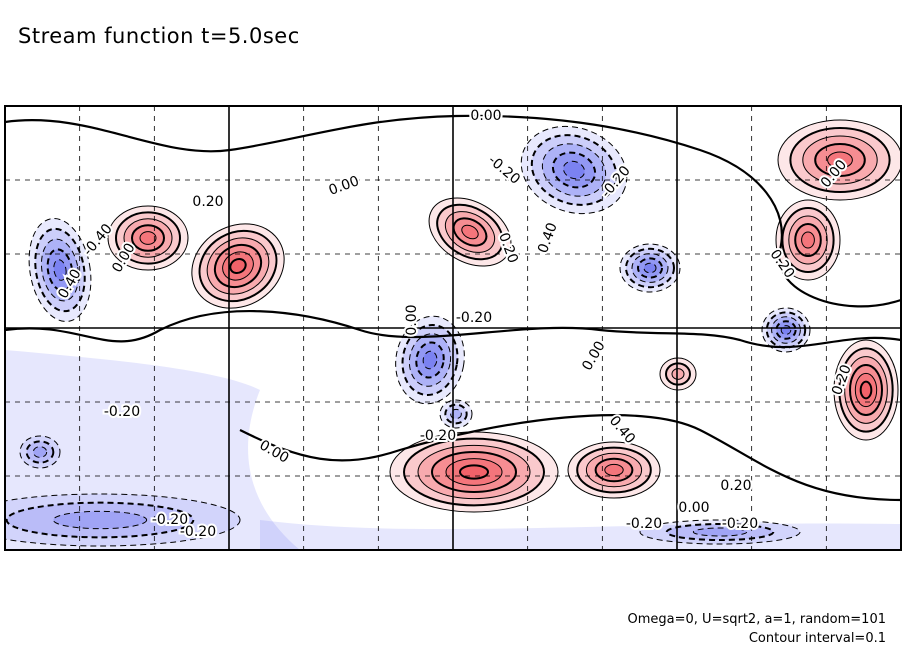 The image size is (904, 654). Describe the element at coordinates (817, 638) in the screenshot. I see `contour-interval-note: Contour interval=0.1` at that location.